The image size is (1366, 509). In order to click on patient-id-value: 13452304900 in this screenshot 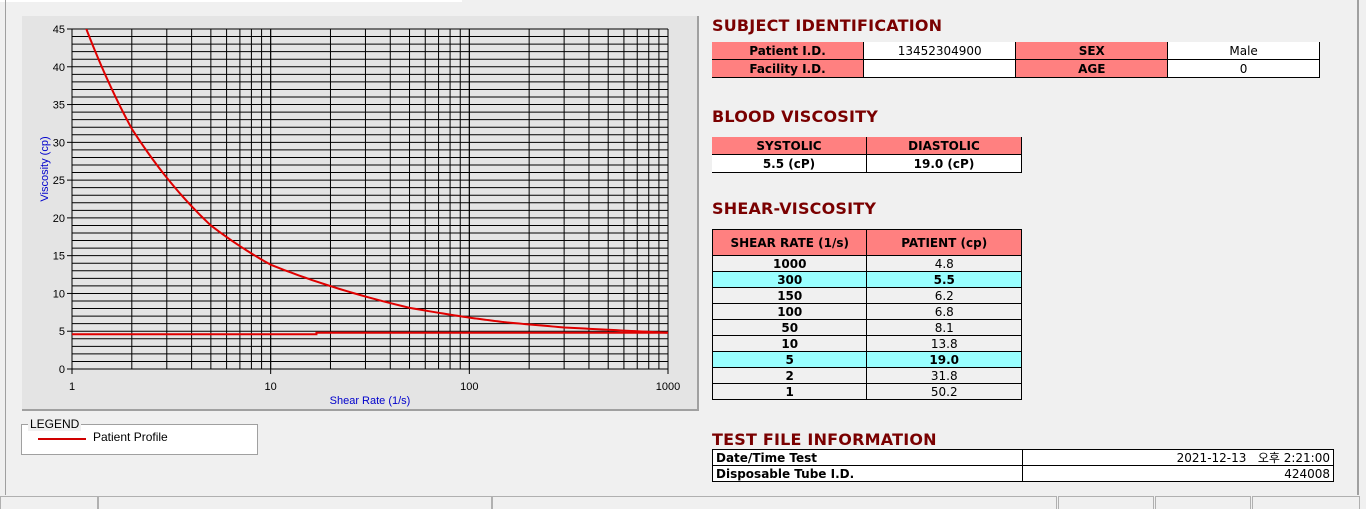, I will do `click(940, 51)`.